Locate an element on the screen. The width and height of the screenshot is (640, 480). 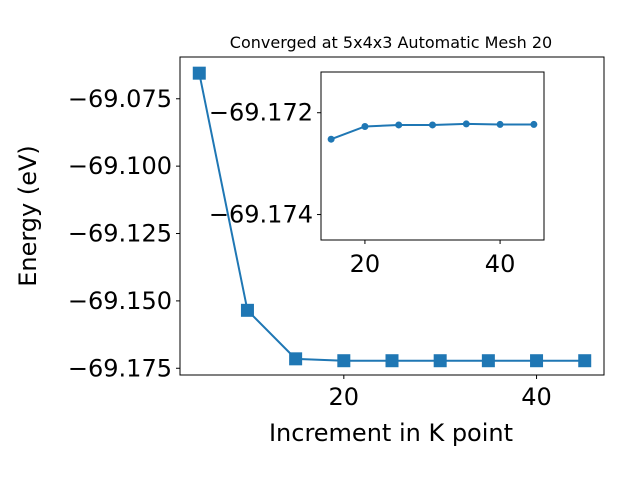
y-axis-label: Energy (eV) is located at coordinates (28, 216).